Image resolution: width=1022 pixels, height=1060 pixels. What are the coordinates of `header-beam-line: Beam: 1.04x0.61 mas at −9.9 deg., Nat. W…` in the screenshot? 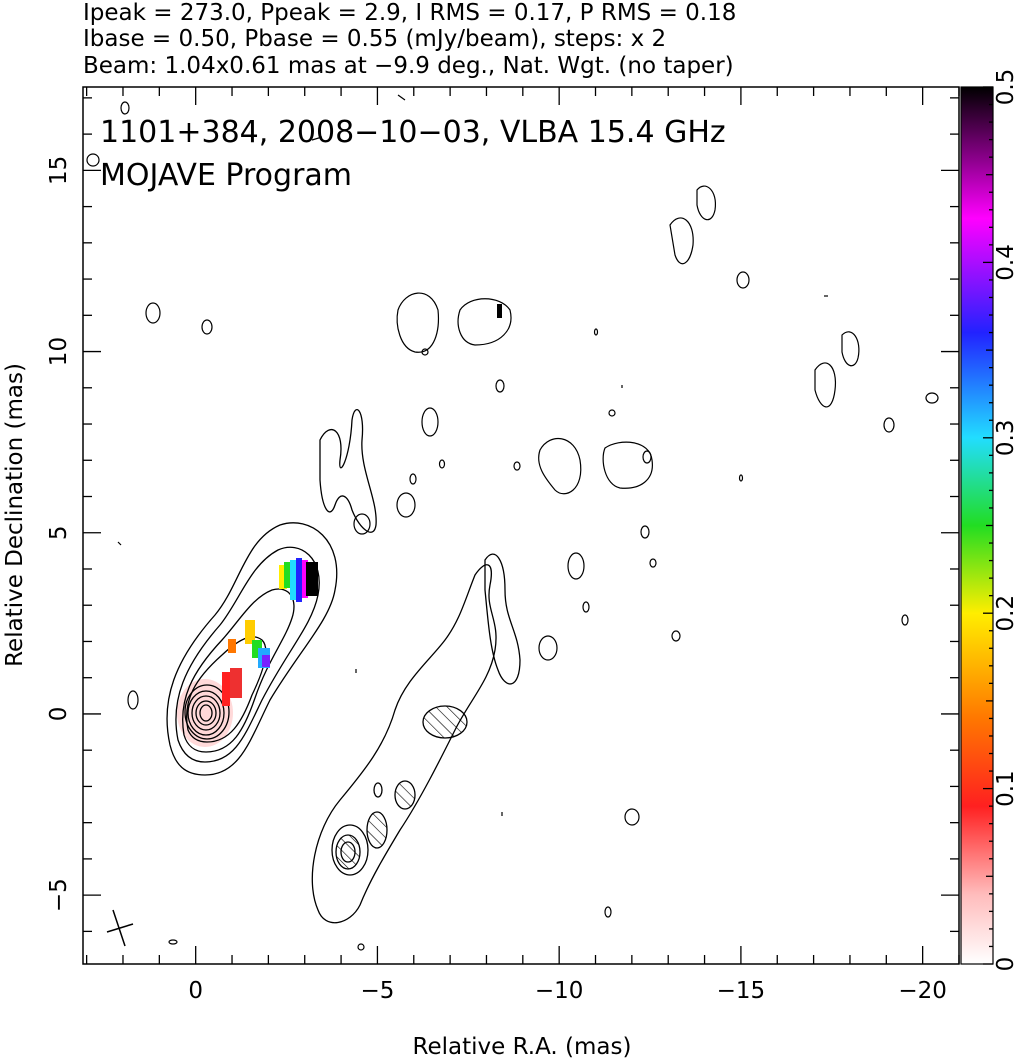 It's located at (408, 66).